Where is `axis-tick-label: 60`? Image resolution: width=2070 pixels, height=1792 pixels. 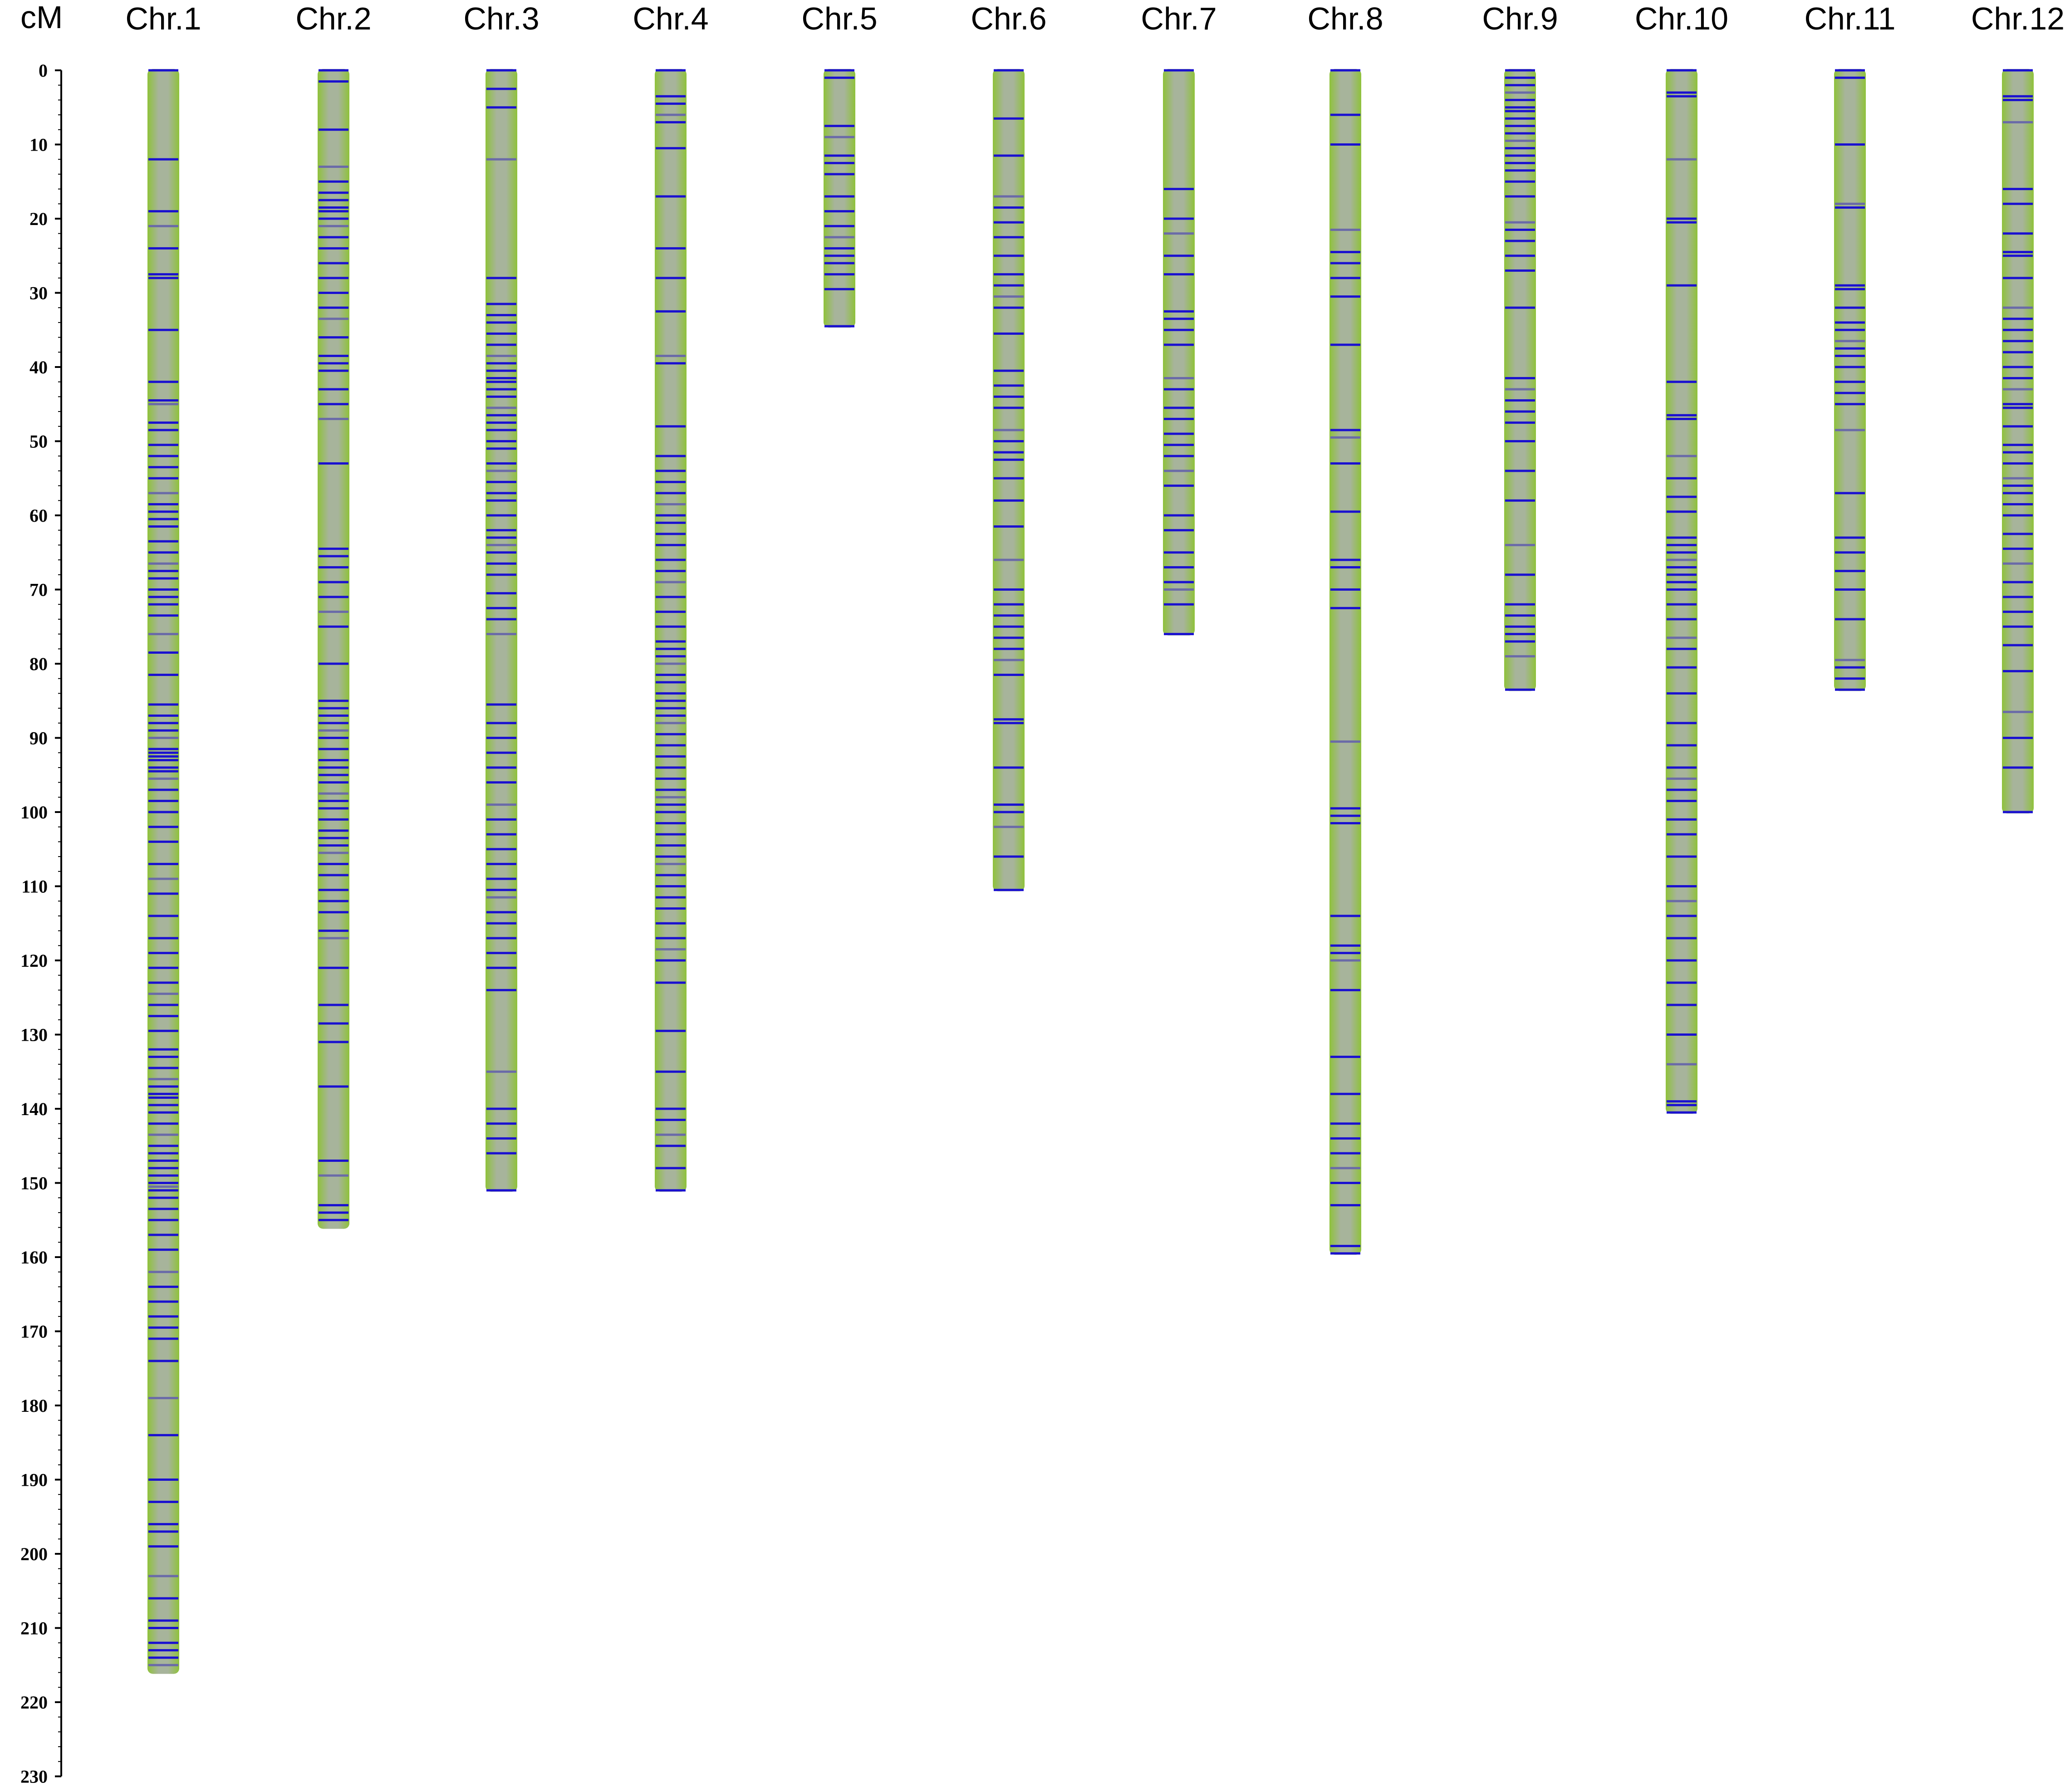 axis-tick-label: 60 is located at coordinates (38, 515).